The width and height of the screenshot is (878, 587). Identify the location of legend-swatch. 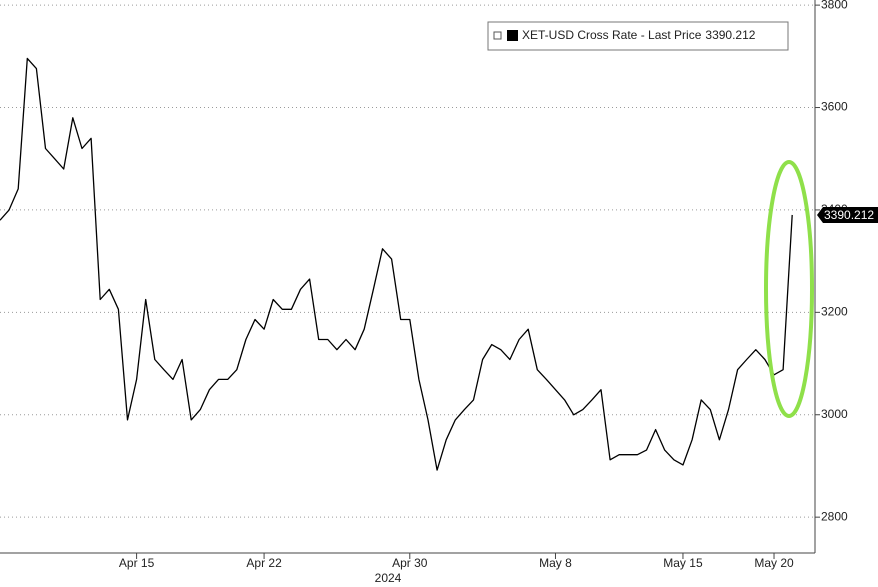
(512, 35).